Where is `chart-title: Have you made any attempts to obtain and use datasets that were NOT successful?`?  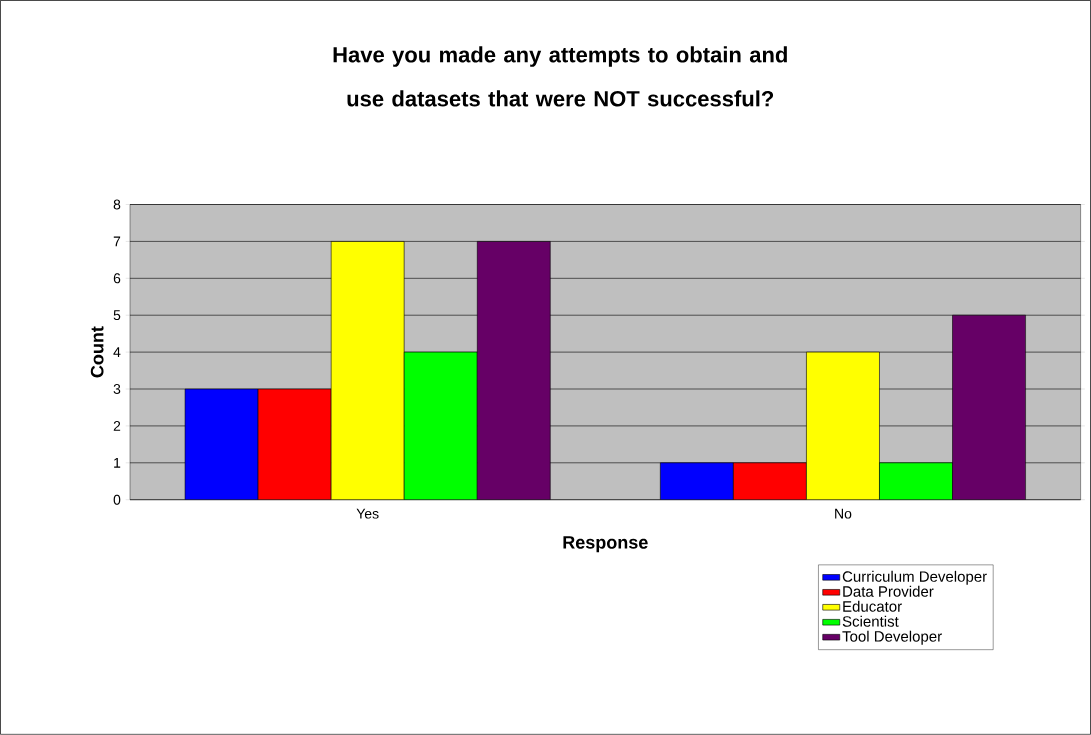
chart-title: Have you made any attempts to obtain and use datasets that were NOT successful? is located at coordinates (560, 76).